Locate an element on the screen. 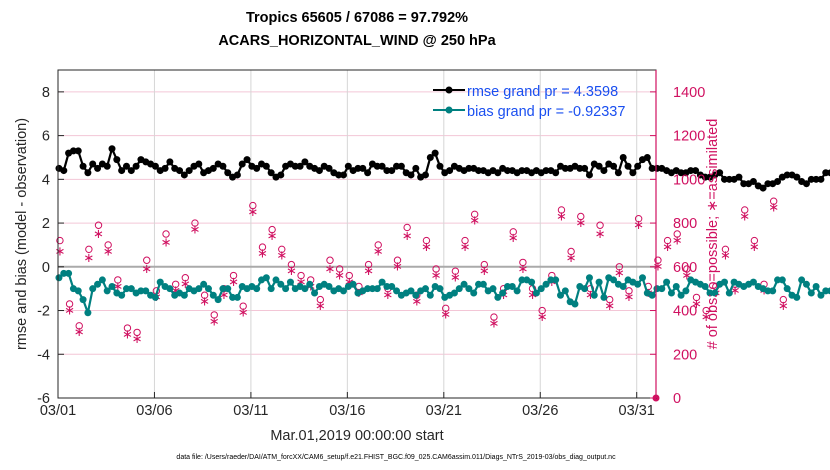 The width and height of the screenshot is (830, 470). right-y-ticks: 0 200 400 600 800 1000 1200 1400 is located at coordinates (677, 246).